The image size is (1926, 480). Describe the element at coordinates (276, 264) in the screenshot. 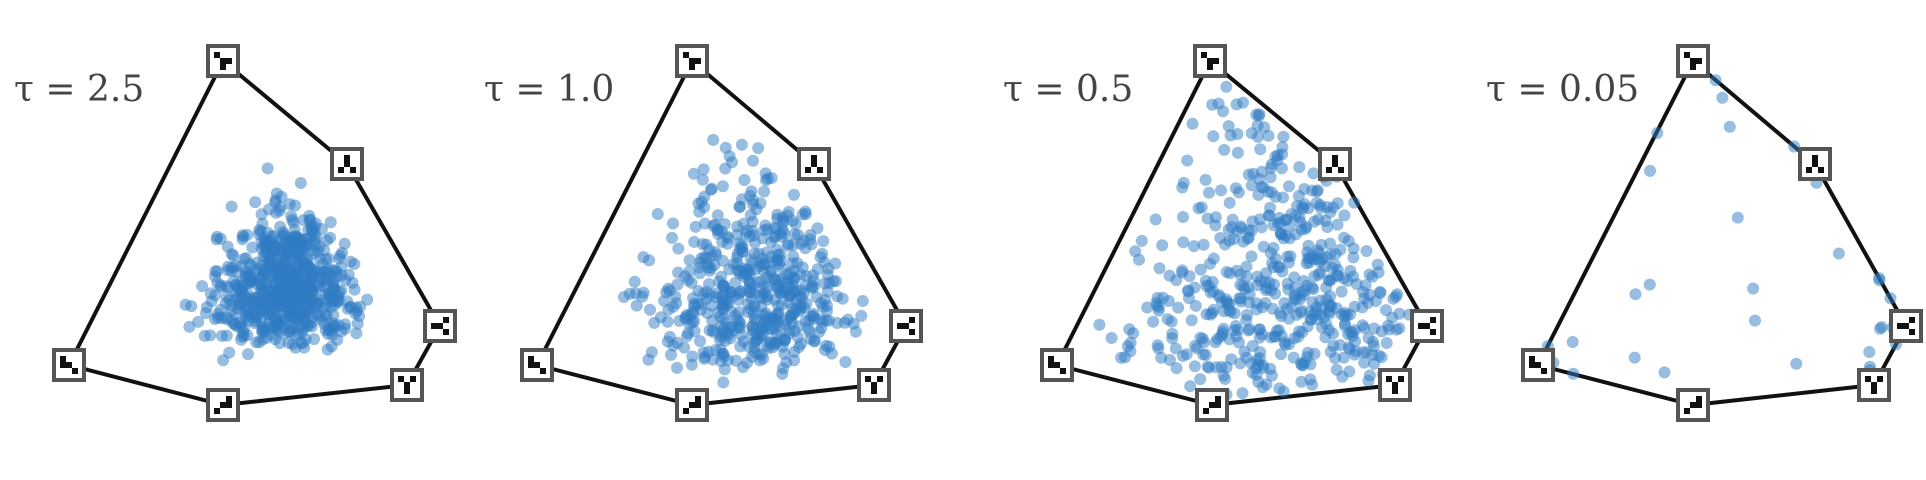

I see `scatter-series` at that location.